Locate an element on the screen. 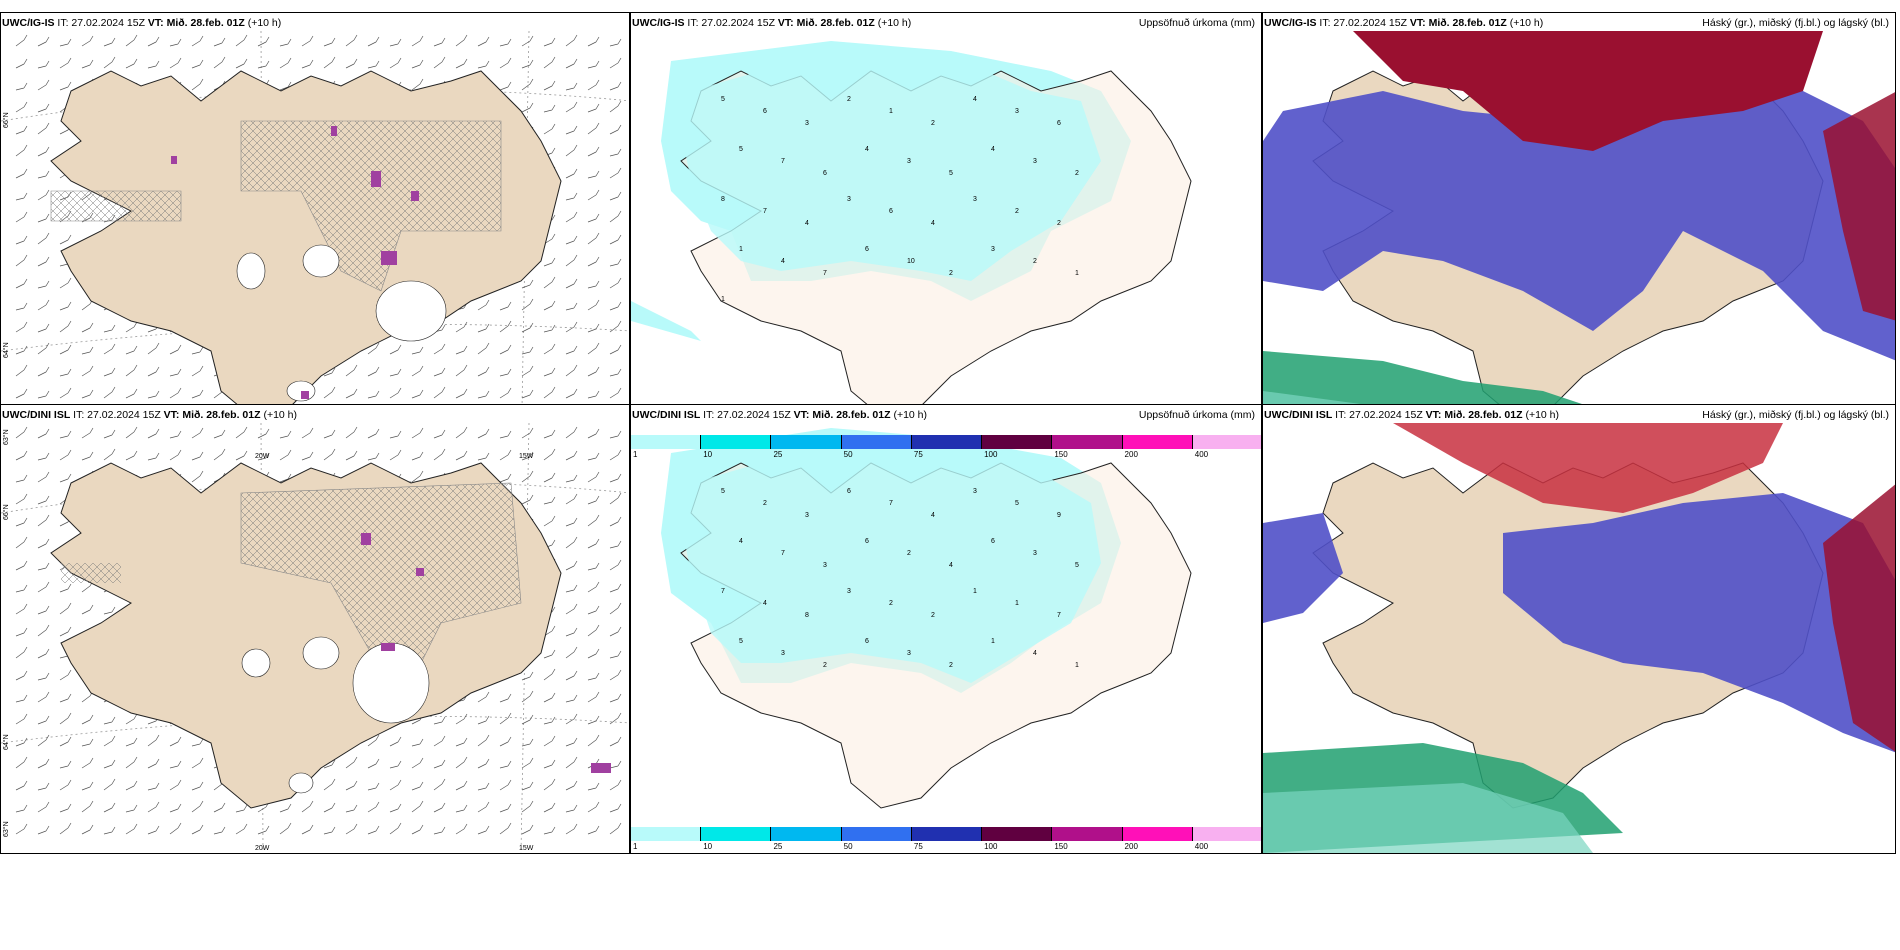  lat-63-label: 63°N is located at coordinates (6, 829).